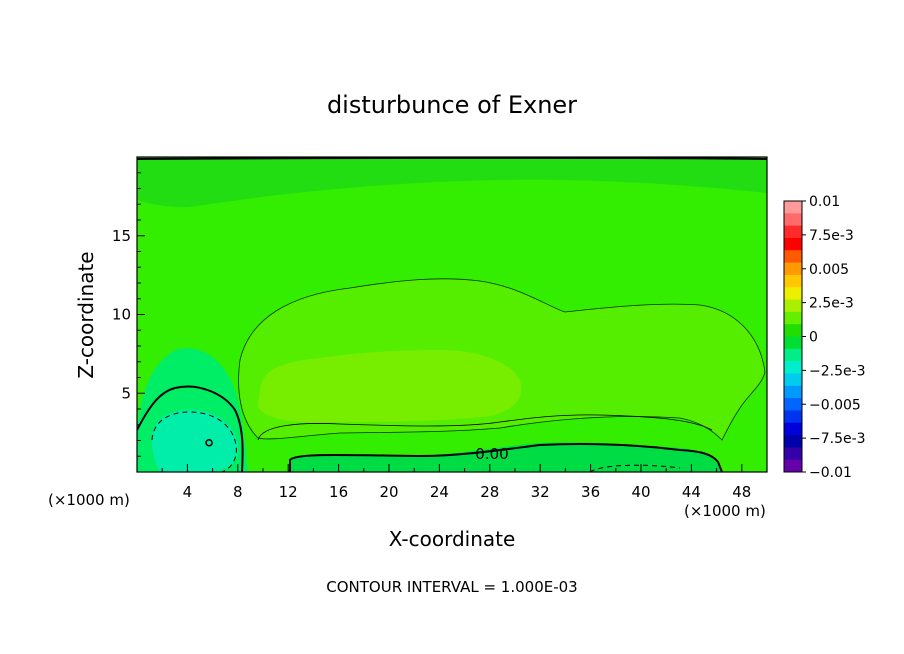  Describe the element at coordinates (452, 539) in the screenshot. I see `x-axis-label: X-coordinate` at that location.